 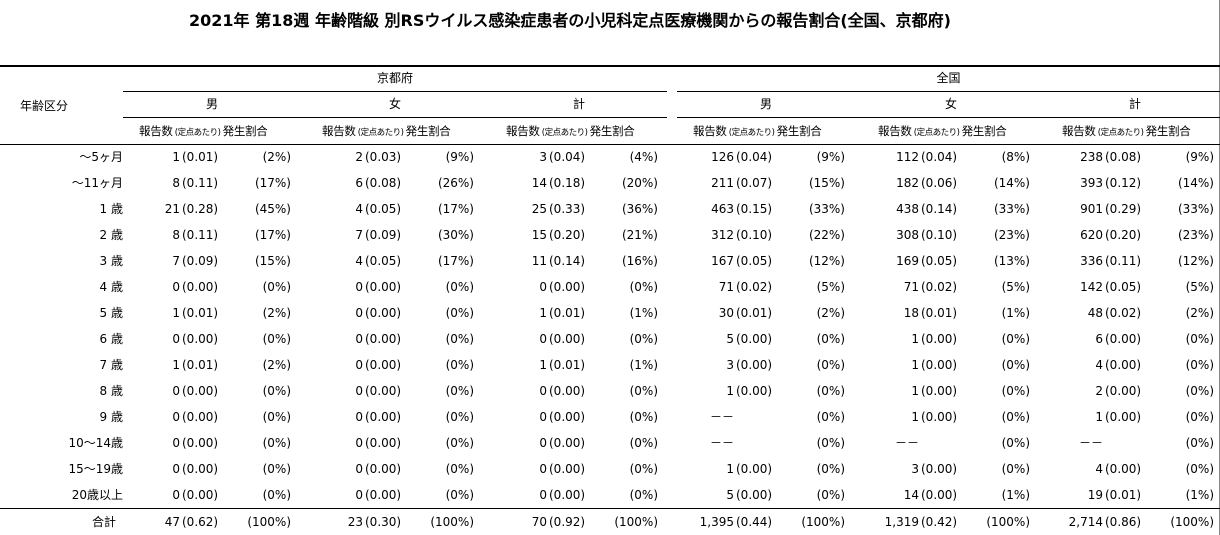 What do you see at coordinates (104, 522) in the screenshot?
I see `age-cell: 合計` at bounding box center [104, 522].